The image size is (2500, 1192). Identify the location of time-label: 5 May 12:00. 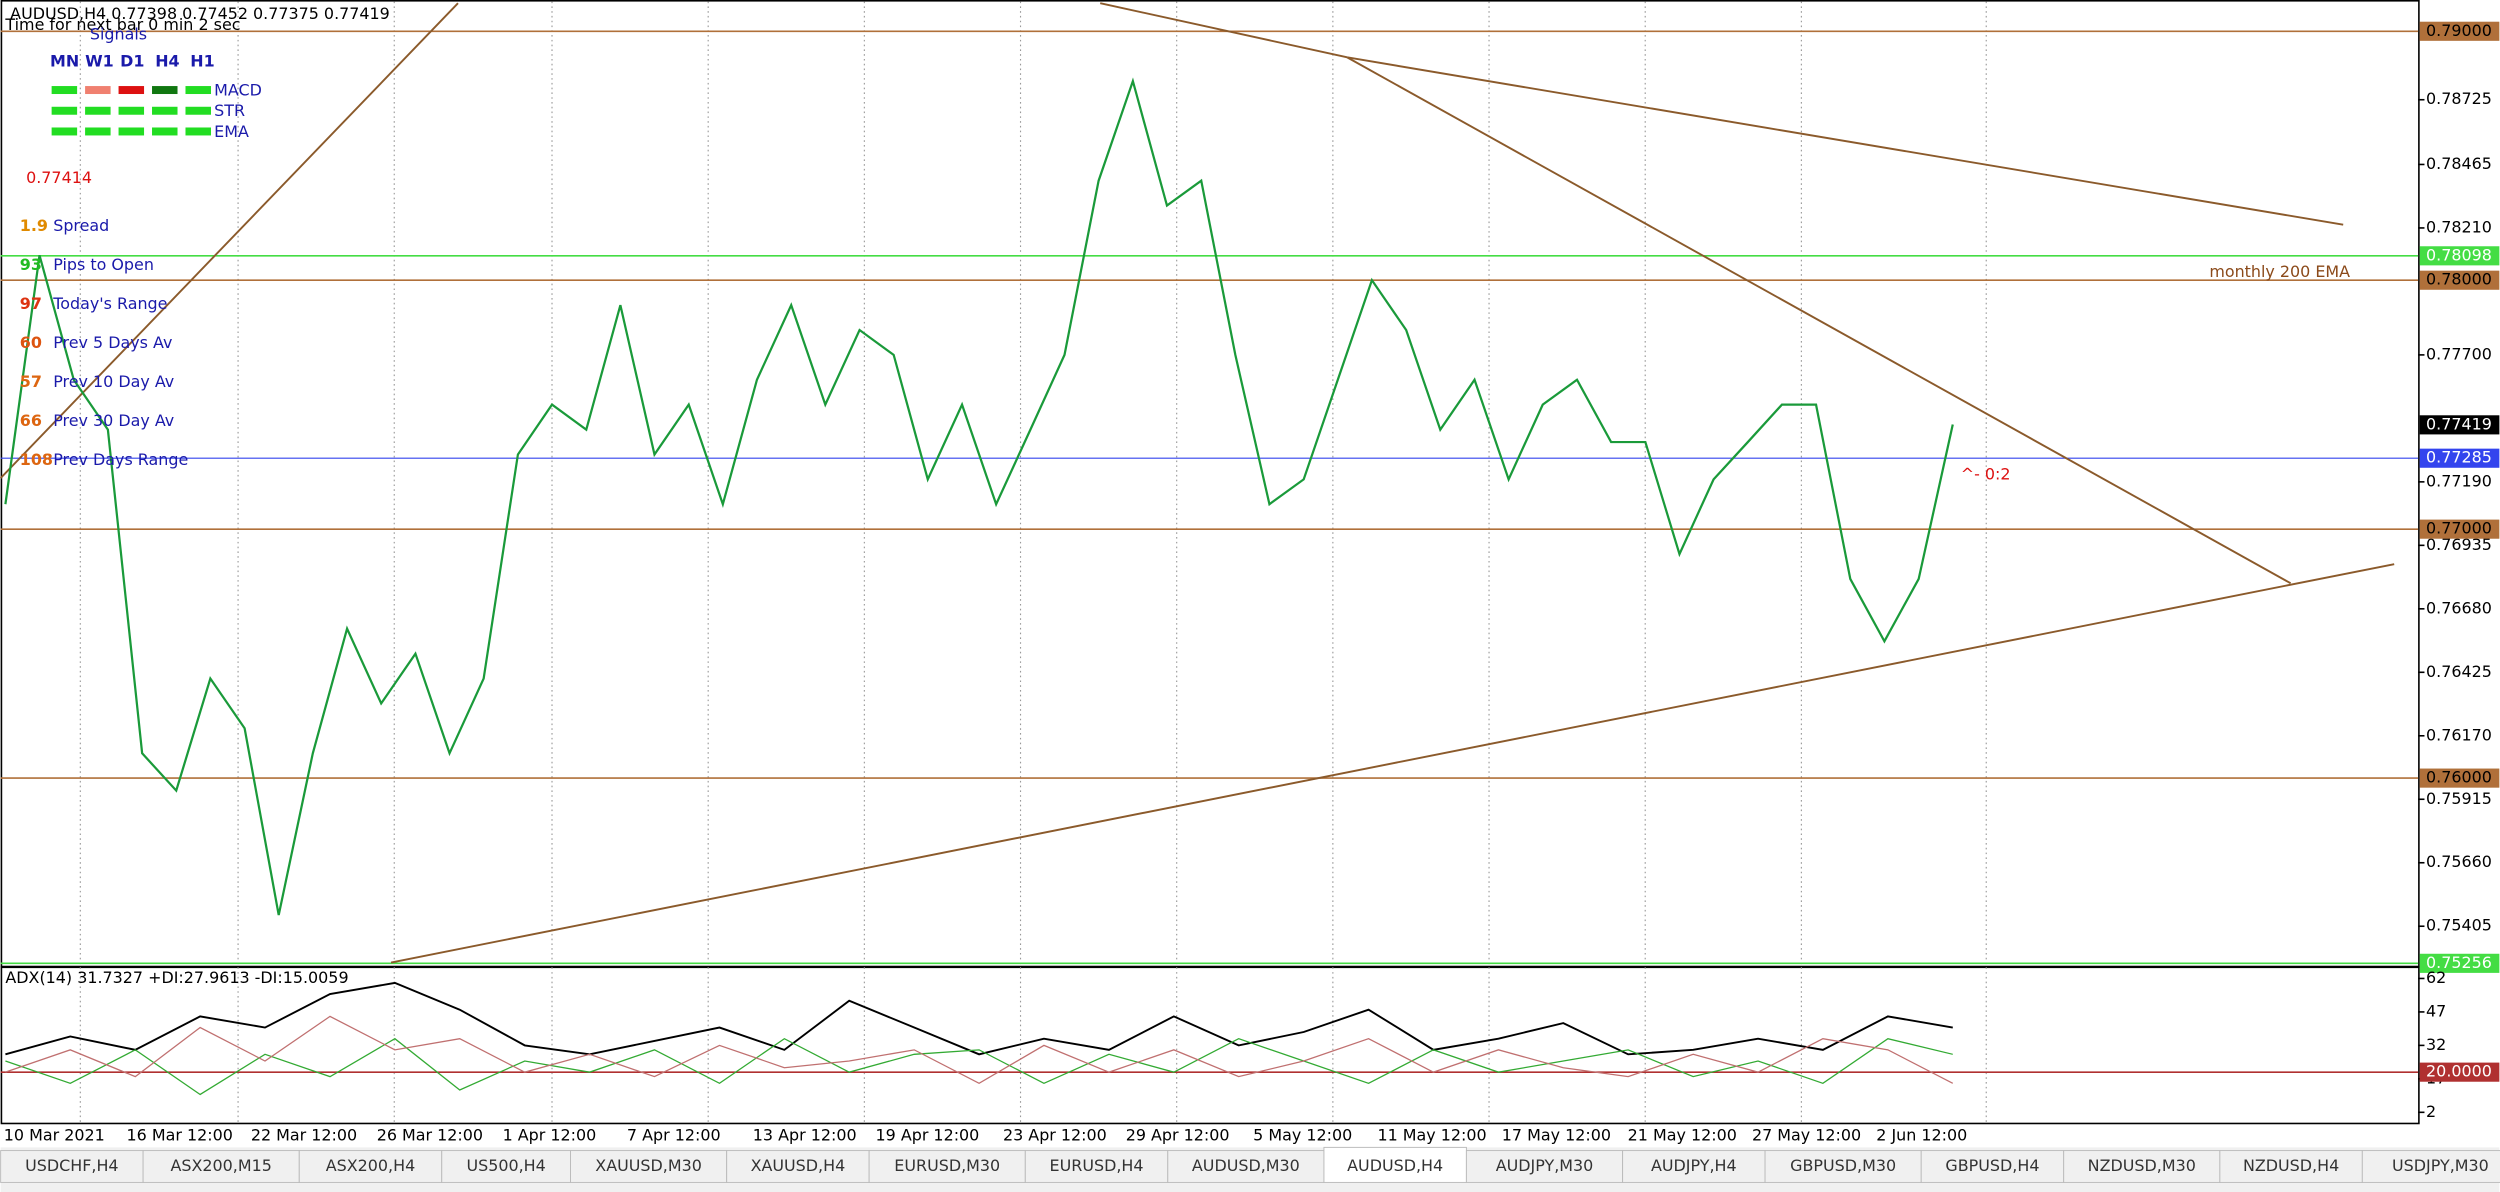
(1302, 1135).